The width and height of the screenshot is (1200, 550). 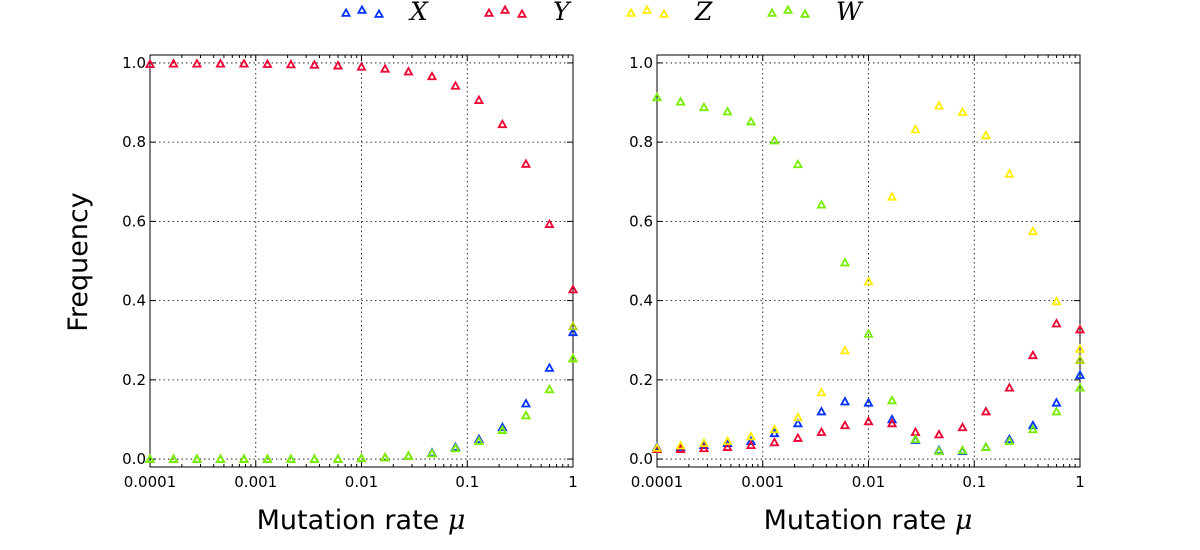 What do you see at coordinates (418, 13) in the screenshot?
I see `legend-label-x: X` at bounding box center [418, 13].